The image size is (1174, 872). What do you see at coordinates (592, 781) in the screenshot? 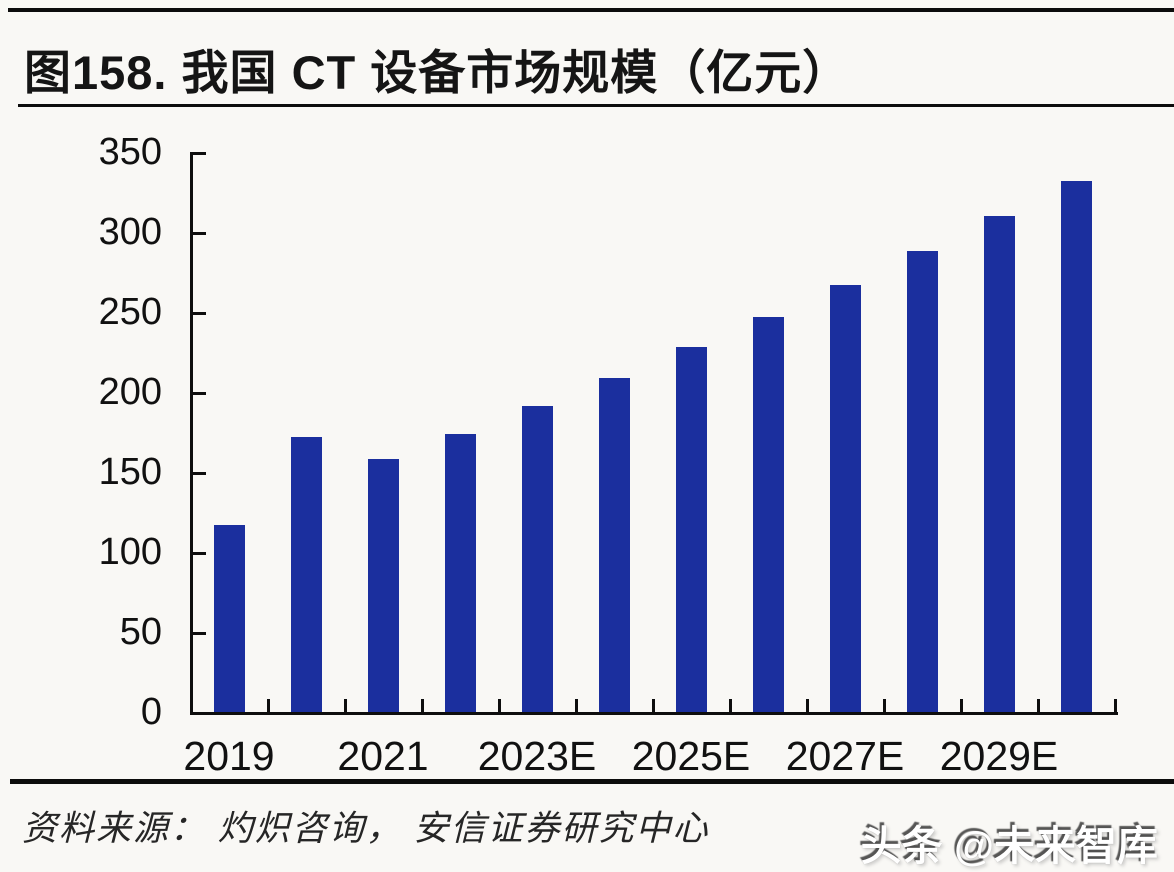
I see `footer-rule` at bounding box center [592, 781].